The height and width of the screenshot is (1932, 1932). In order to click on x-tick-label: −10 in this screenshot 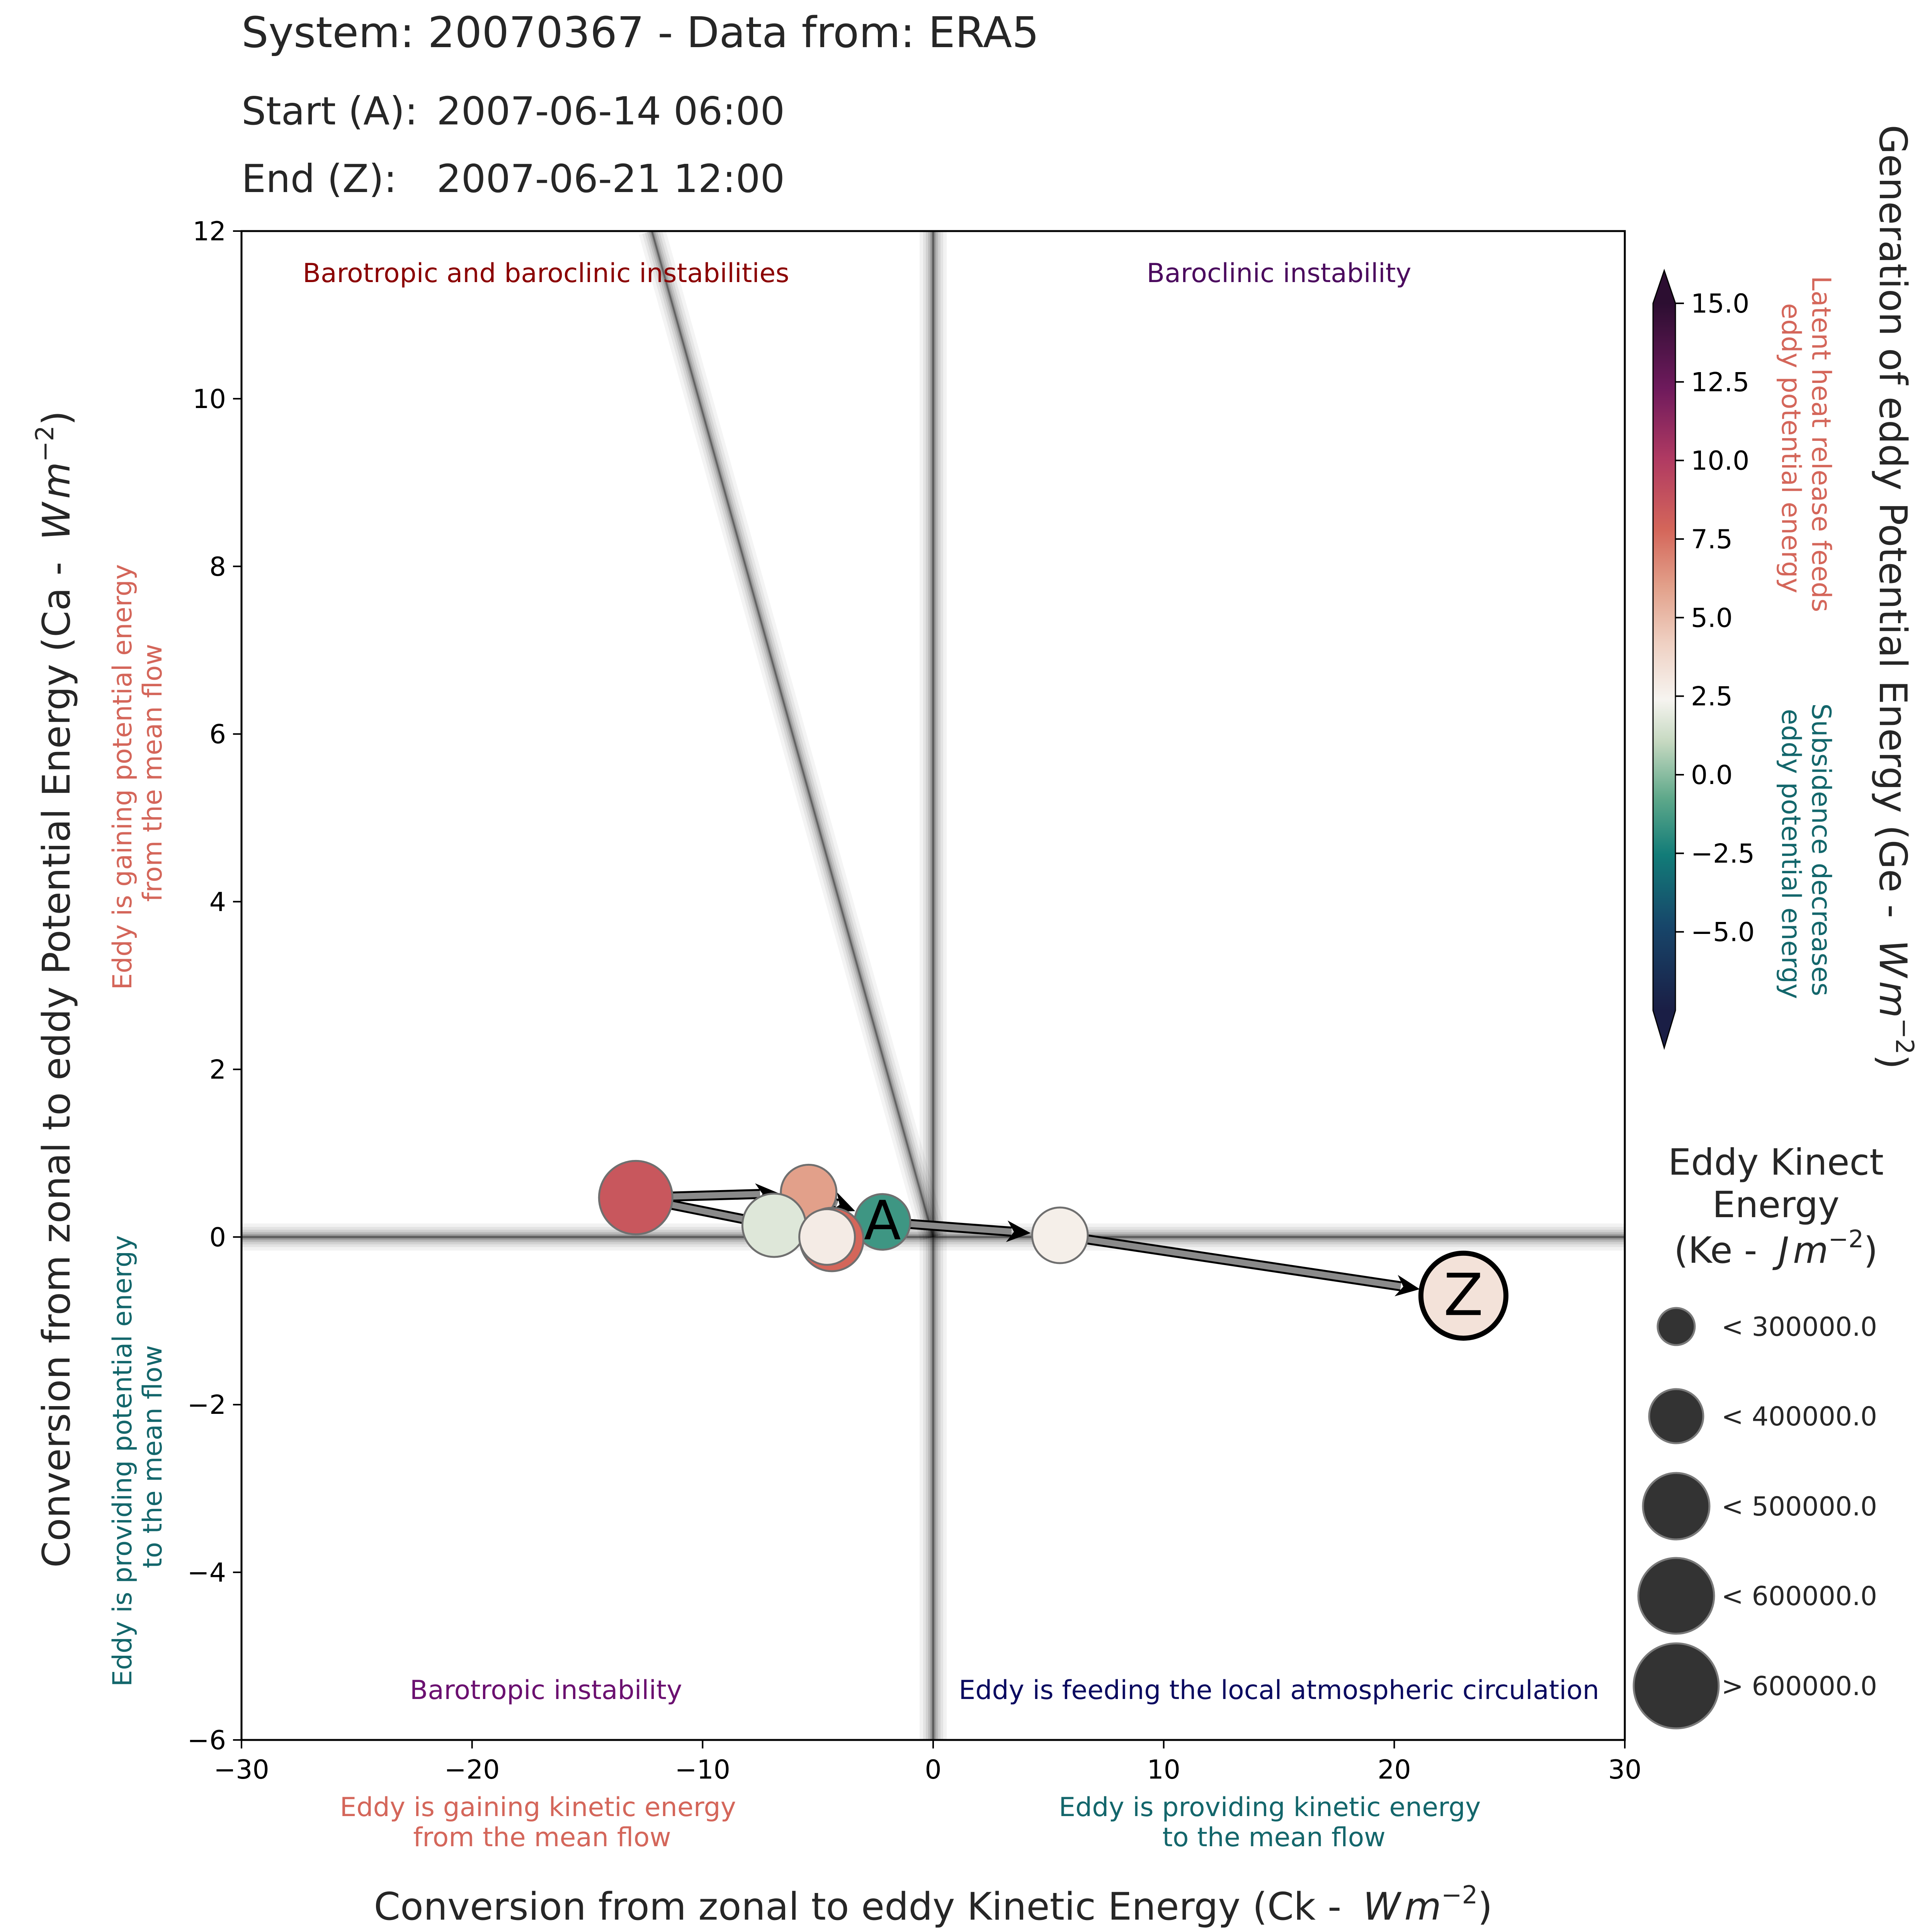, I will do `click(703, 1770)`.